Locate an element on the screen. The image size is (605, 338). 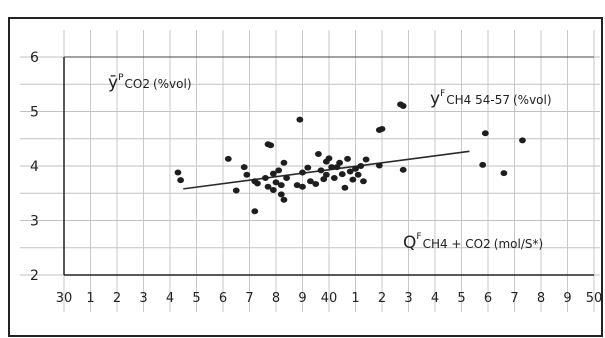
y-tick-label: 4 is located at coordinates (34, 167).